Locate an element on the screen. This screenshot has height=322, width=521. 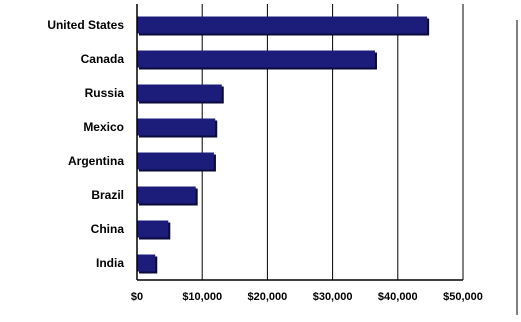
category-label: China is located at coordinates (108, 229).